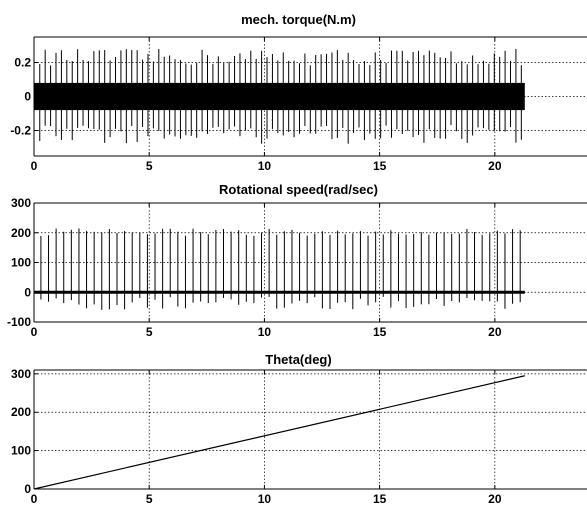 The image size is (587, 512). Describe the element at coordinates (298, 19) in the screenshot. I see `subplot-title: mech. torque(N.m)` at that location.